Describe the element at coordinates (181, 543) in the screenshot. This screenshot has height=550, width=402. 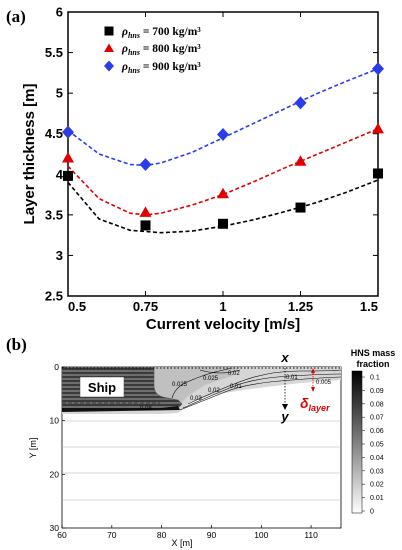
I see `chart-b-x-axis-label: X [m]` at that location.